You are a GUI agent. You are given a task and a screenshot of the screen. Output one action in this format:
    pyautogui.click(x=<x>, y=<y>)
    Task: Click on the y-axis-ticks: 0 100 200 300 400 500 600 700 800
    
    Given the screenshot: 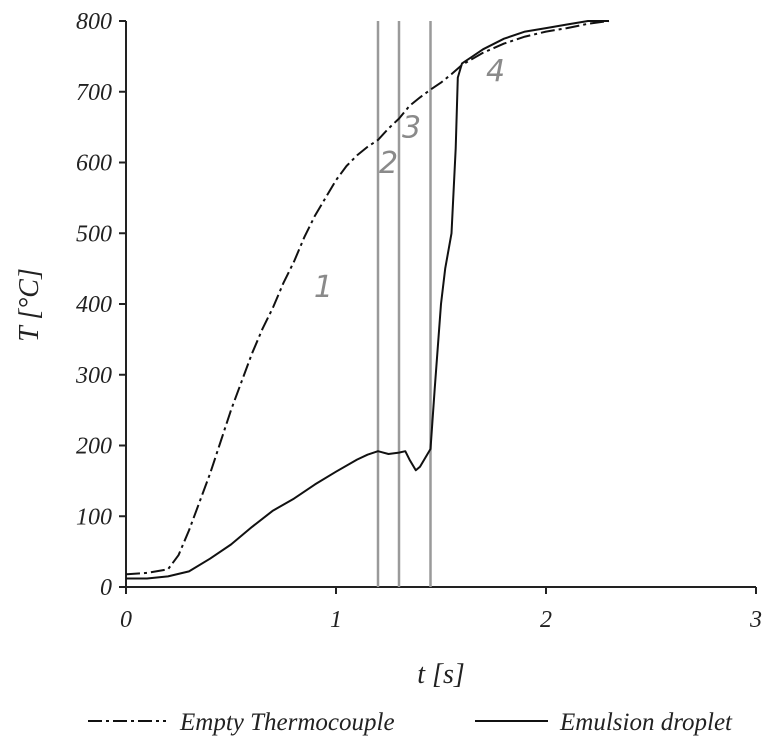 What is the action you would take?
    pyautogui.click(x=100, y=305)
    